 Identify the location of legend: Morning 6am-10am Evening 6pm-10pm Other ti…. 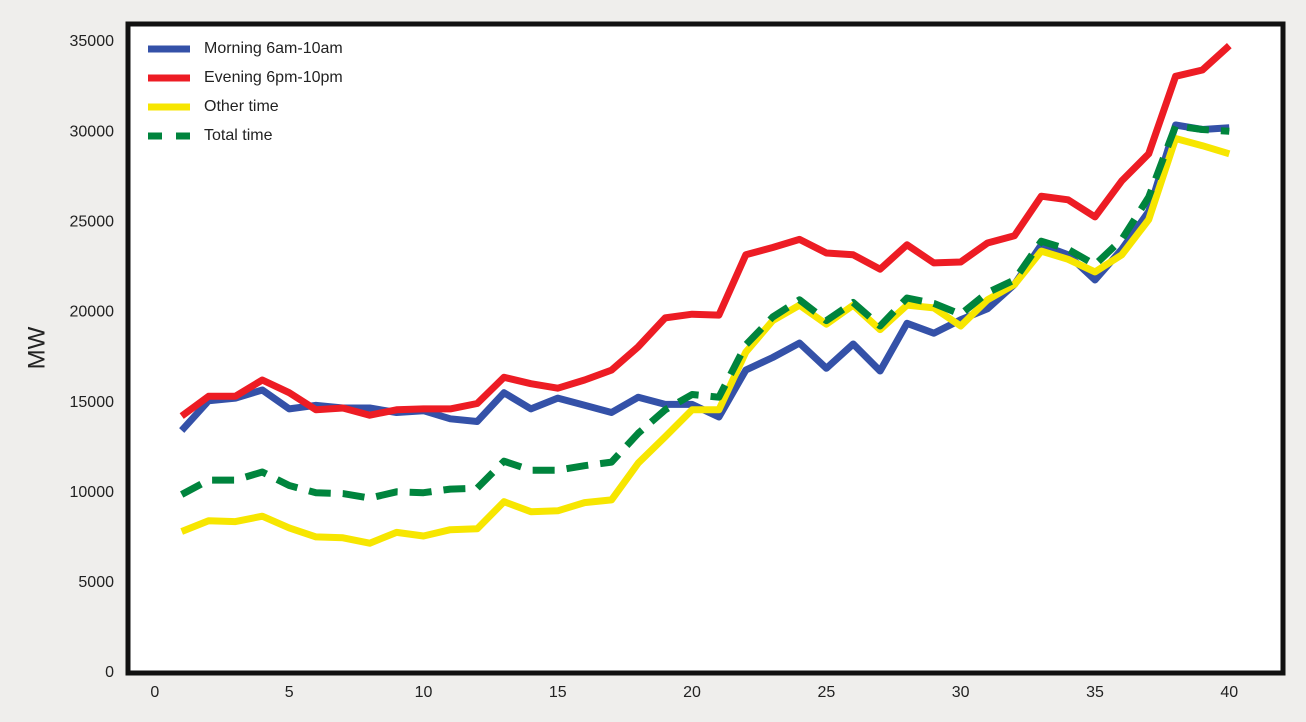
(245, 92).